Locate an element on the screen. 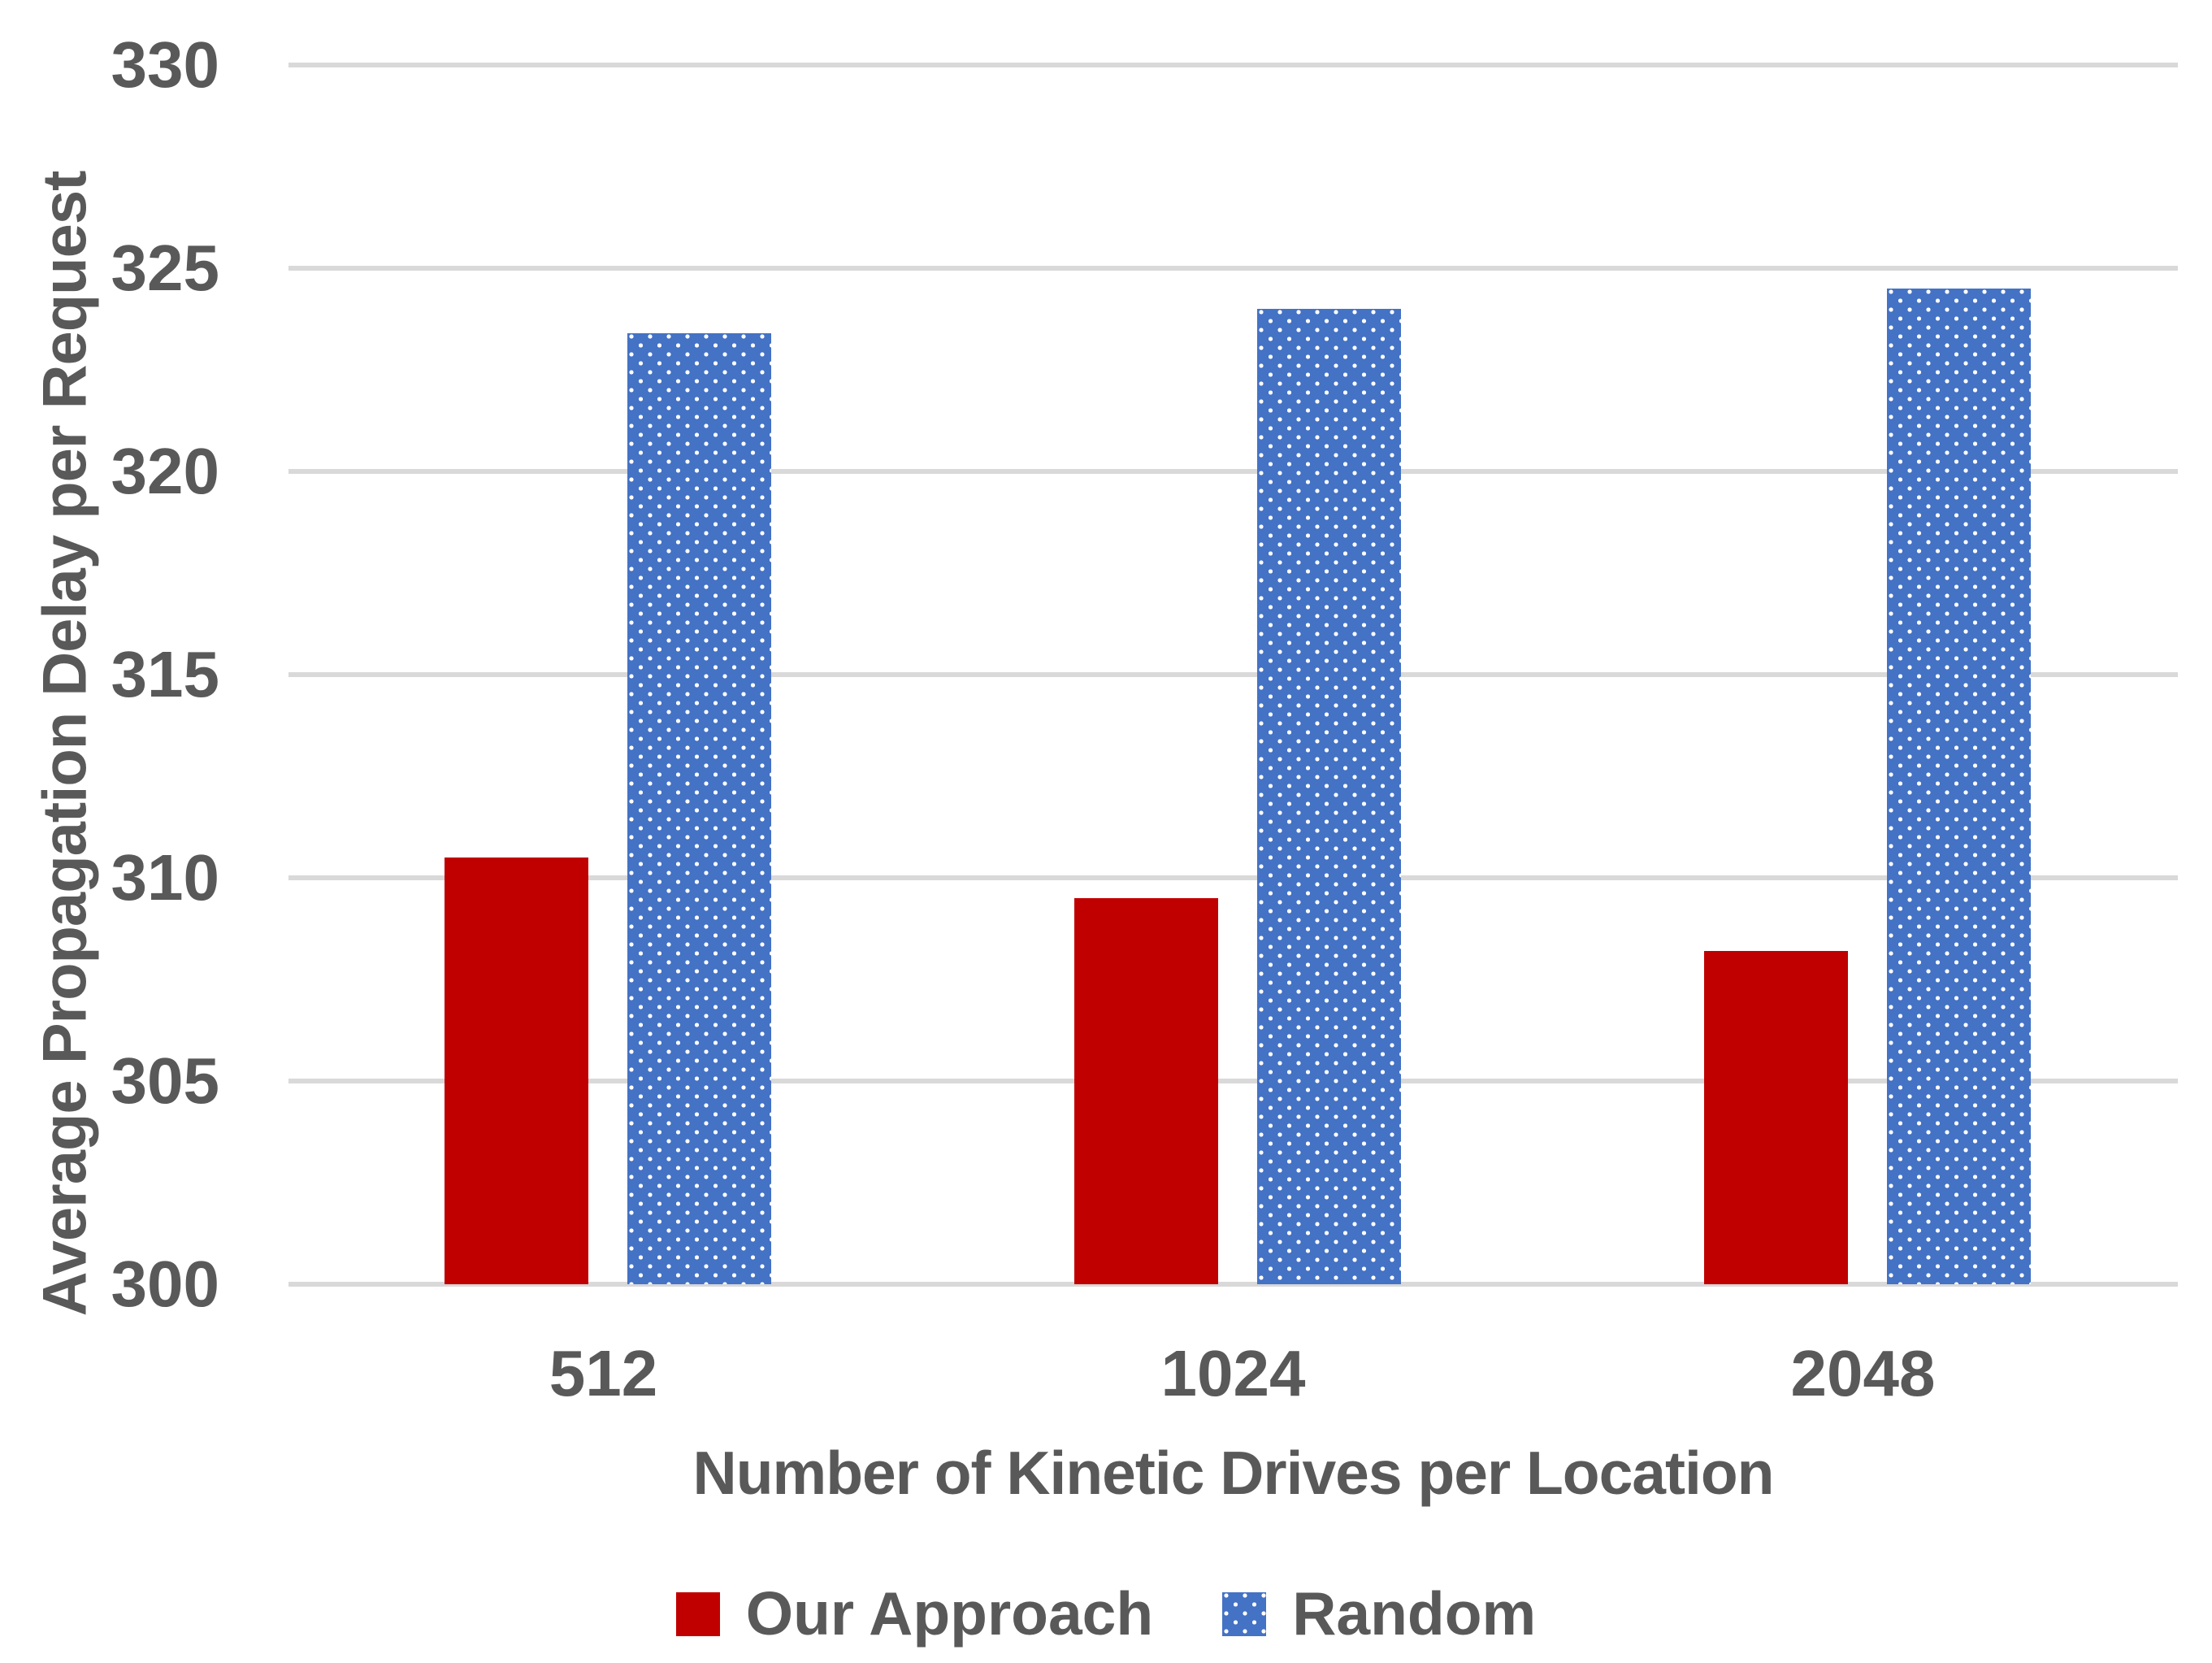 This screenshot has height=1663, width=2212. y-tick-label-330: 330 is located at coordinates (165, 64).